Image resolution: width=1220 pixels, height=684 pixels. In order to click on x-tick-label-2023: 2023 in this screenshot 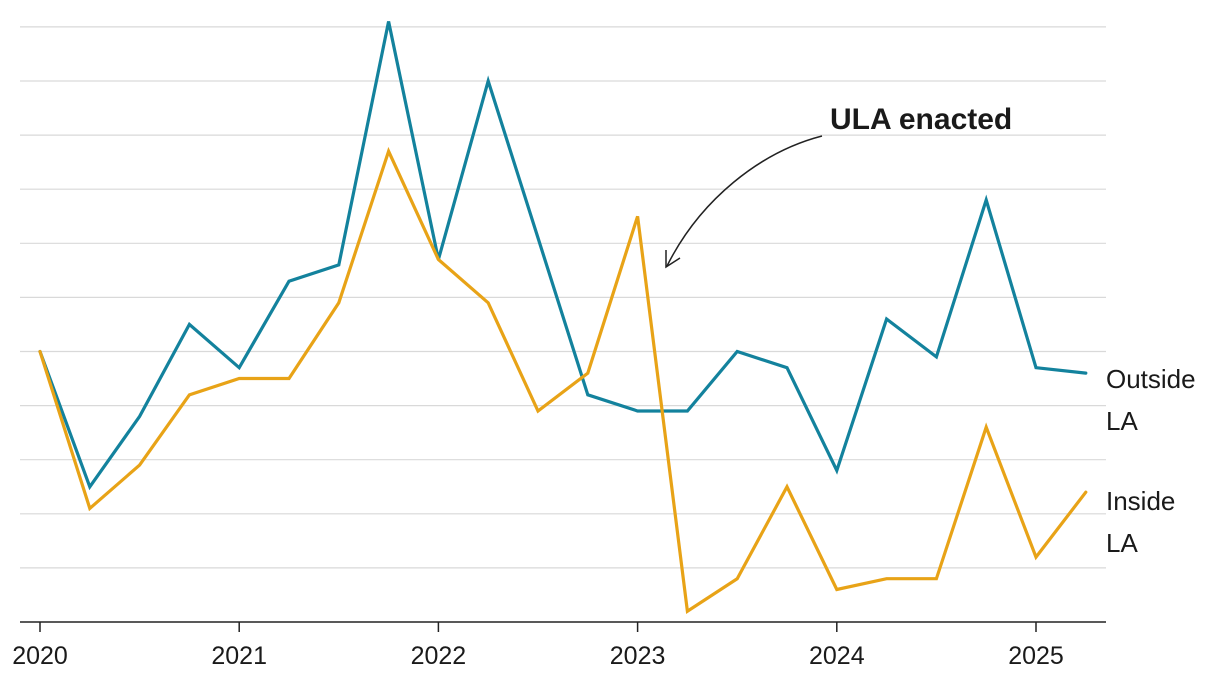, I will do `click(638, 656)`.